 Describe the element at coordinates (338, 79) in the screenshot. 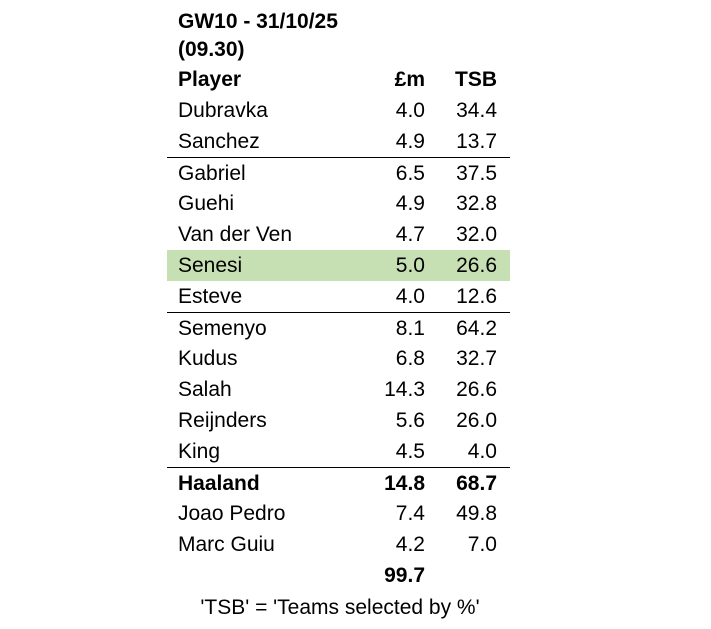

I see `header-row: Player £m TSB` at that location.